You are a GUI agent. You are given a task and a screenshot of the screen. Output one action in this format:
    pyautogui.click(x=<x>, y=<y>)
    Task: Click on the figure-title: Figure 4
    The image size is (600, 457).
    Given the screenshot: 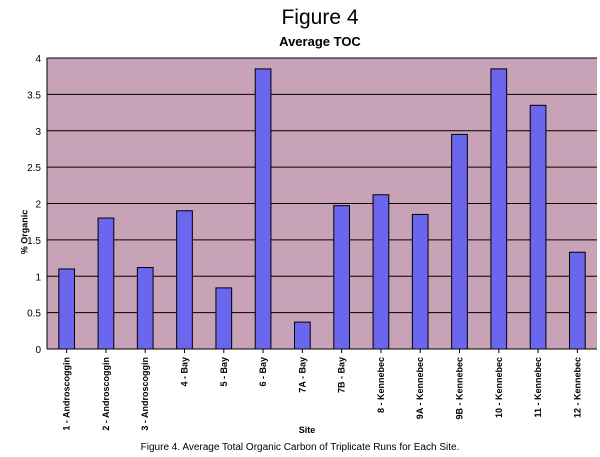 What is the action you would take?
    pyautogui.click(x=320, y=17)
    